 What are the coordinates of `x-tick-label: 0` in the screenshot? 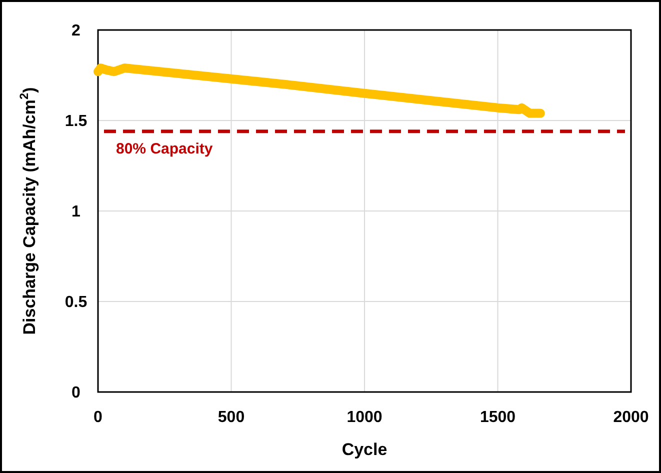 It's located at (98, 417).